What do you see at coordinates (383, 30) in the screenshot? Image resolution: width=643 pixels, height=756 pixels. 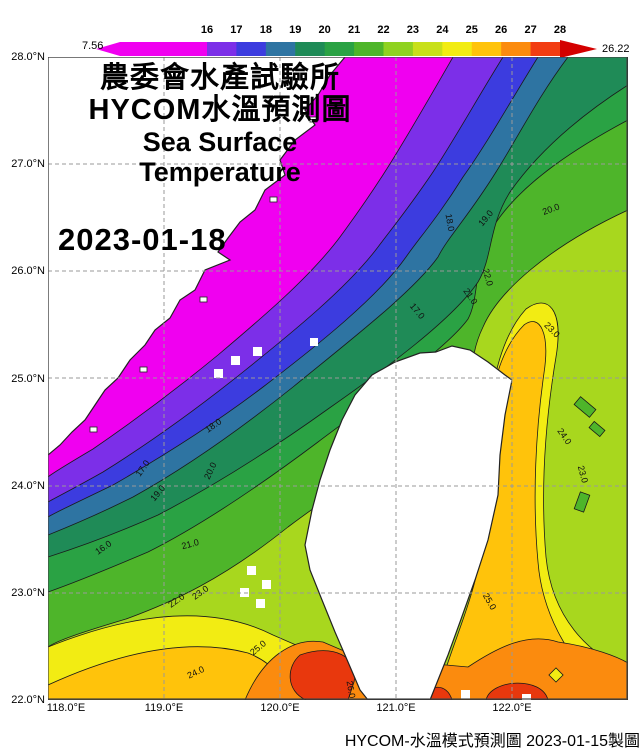 I see `colorbar-tick: 22` at bounding box center [383, 30].